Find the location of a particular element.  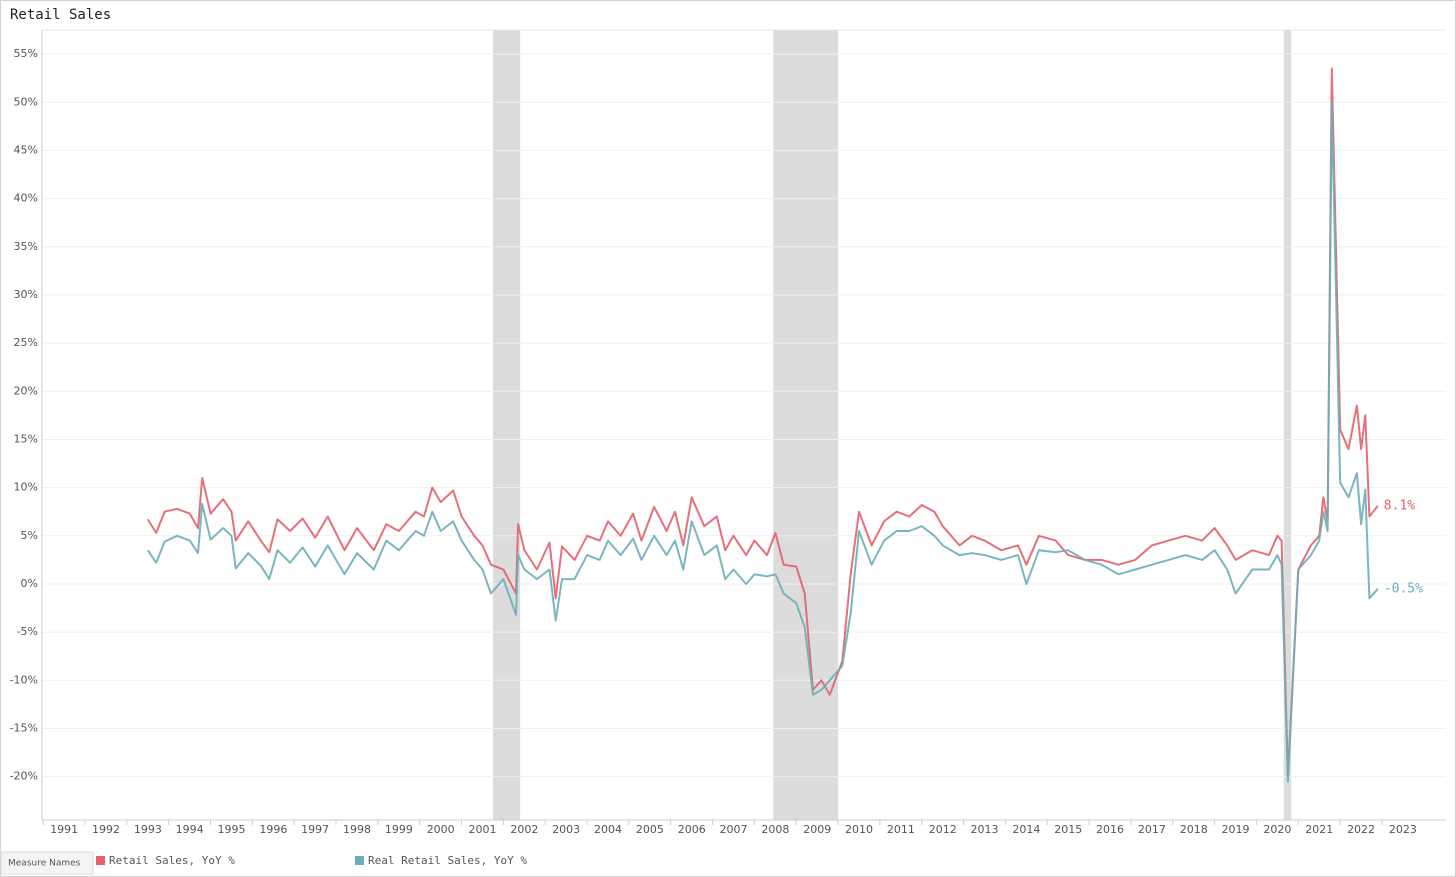

y-tick-label: 35% is located at coordinates (26, 246).